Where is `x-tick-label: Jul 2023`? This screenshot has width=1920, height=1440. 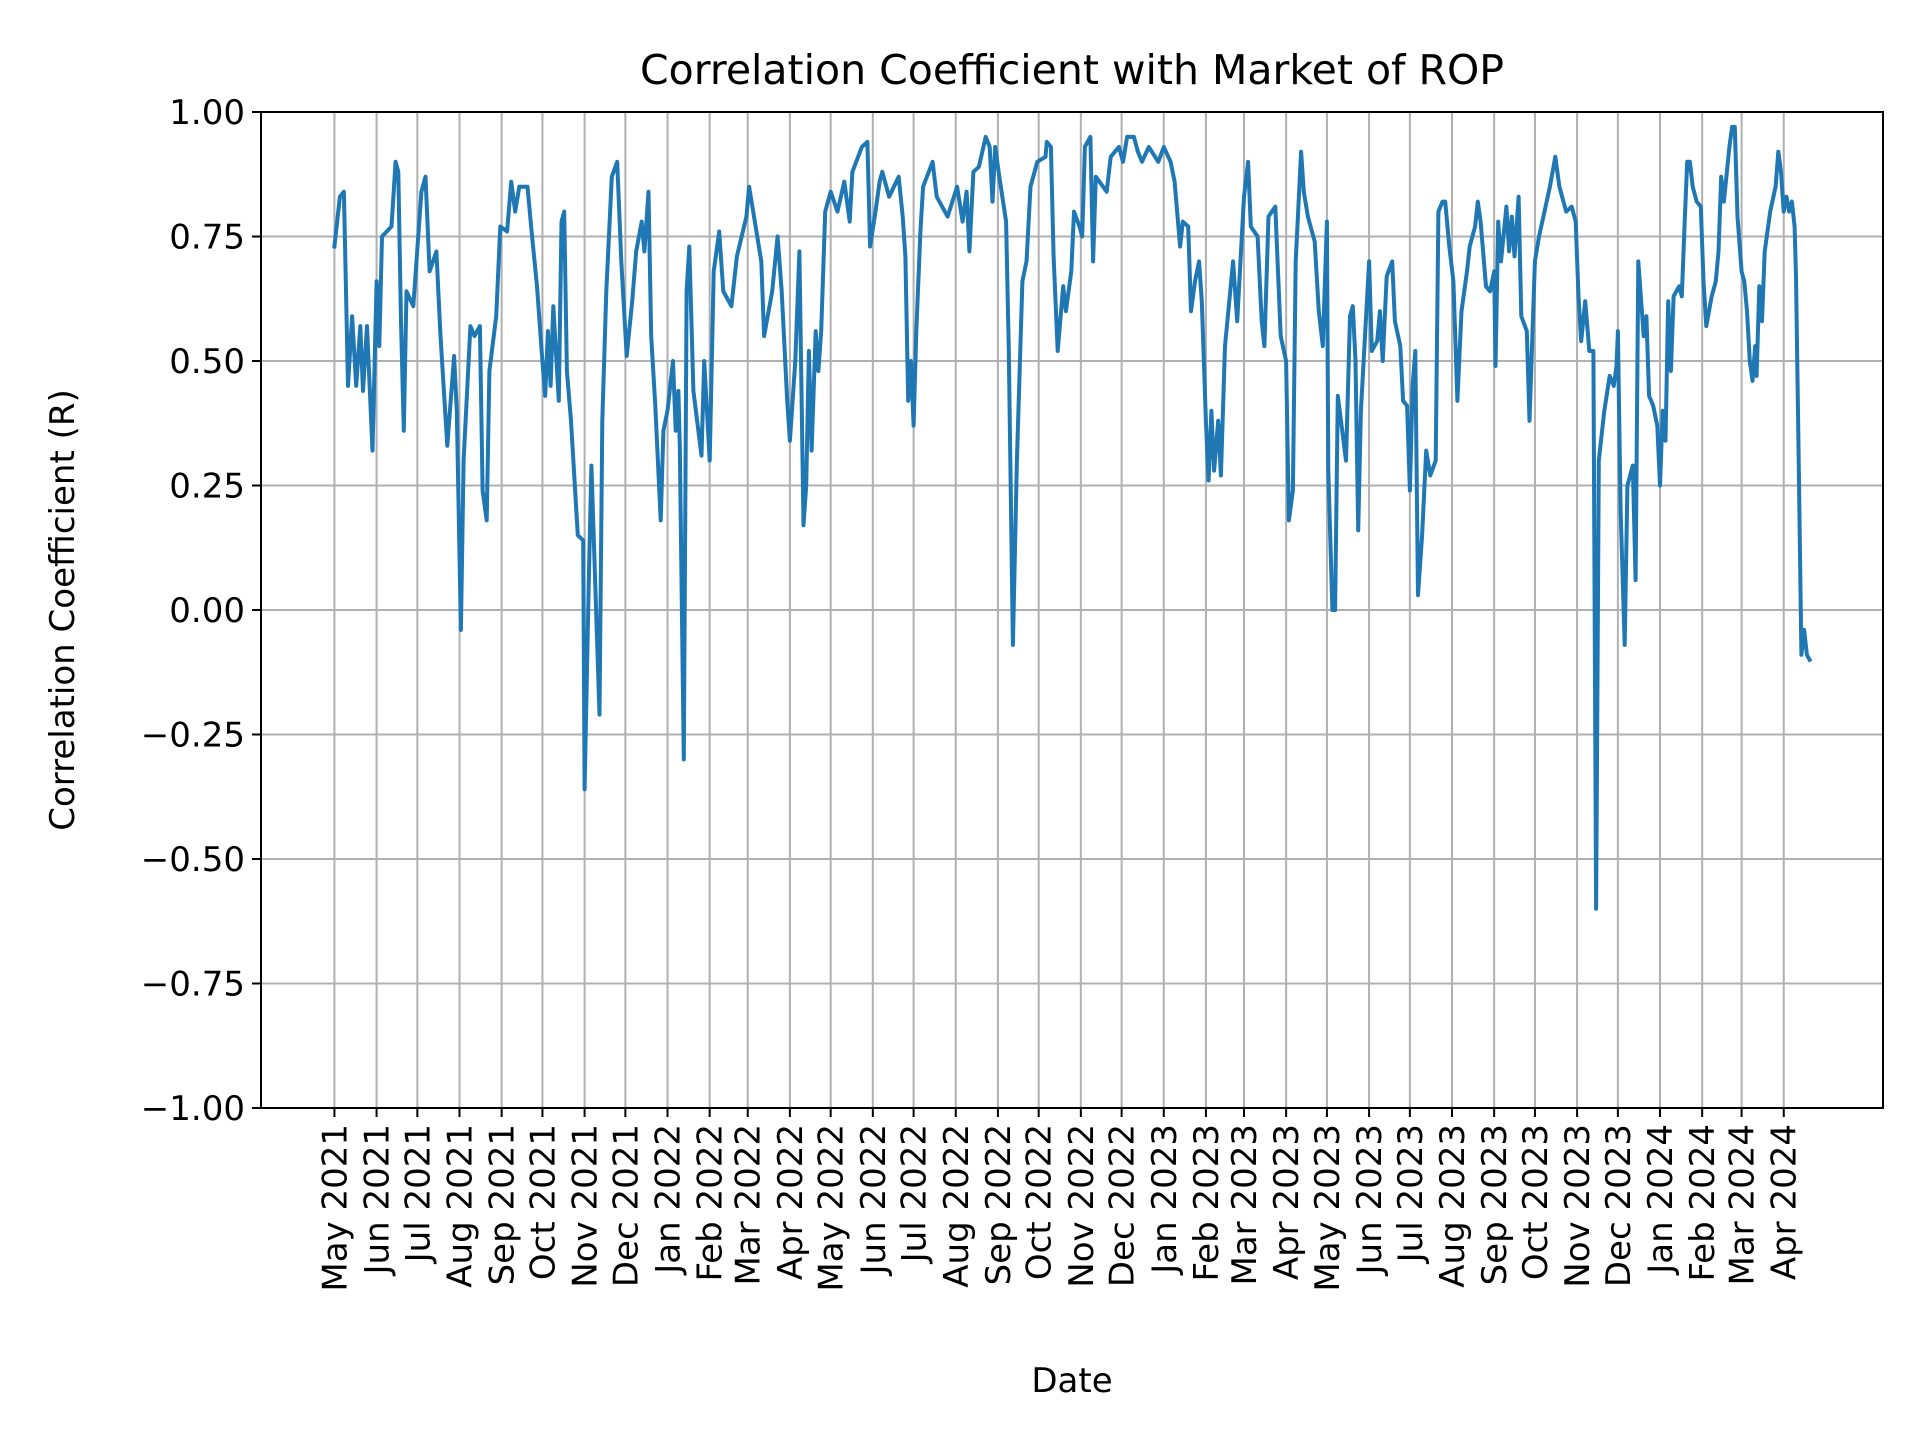
x-tick-label: Jul 2023 is located at coordinates (1411, 1194).